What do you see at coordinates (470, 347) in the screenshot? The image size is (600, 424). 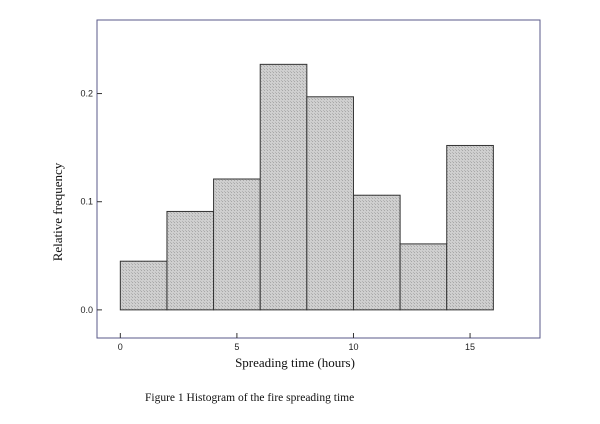 I see `x-tick-label-3: 15` at bounding box center [470, 347].